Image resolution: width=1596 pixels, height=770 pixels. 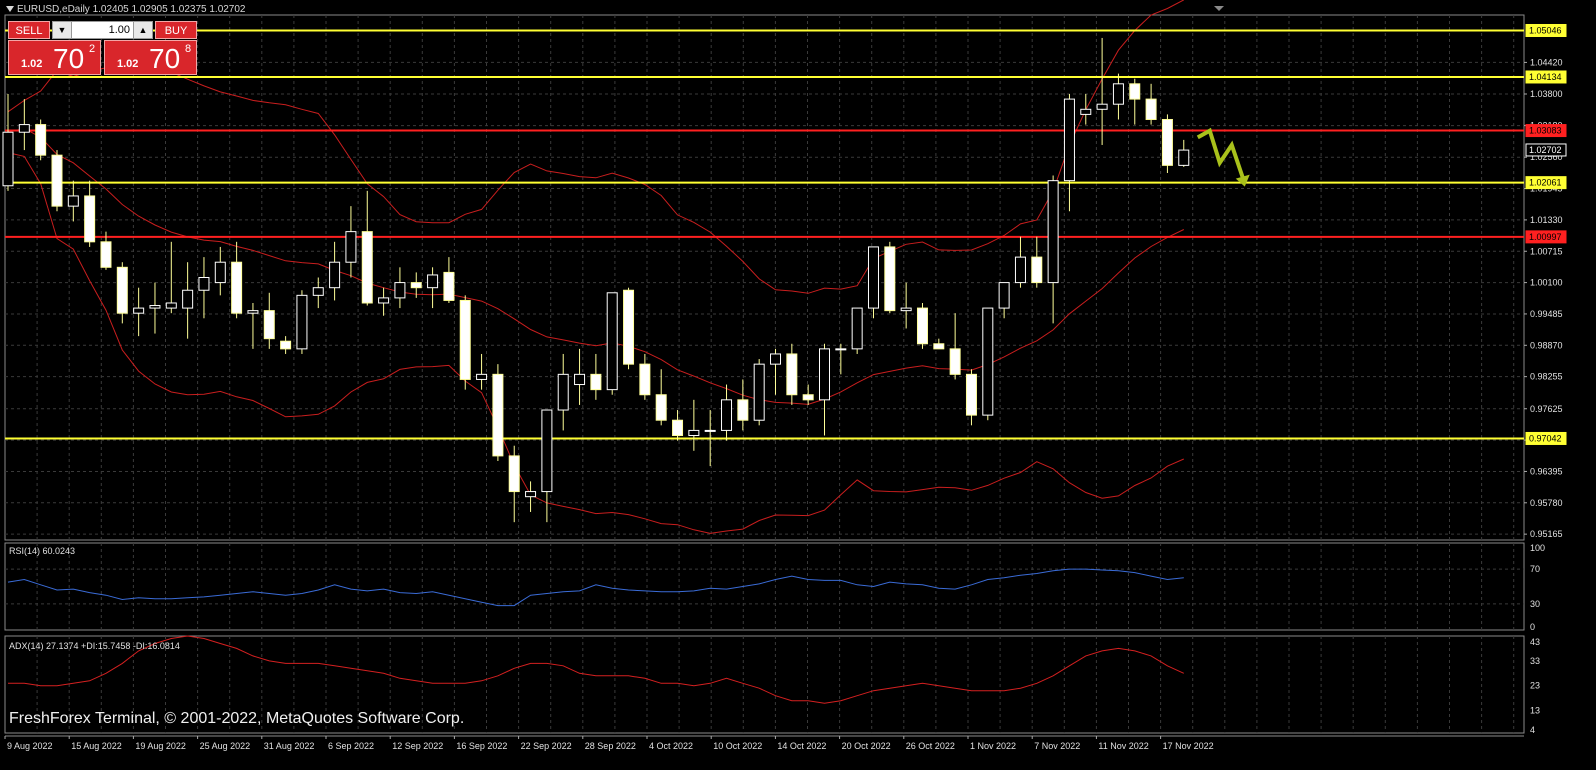 I want to click on adx-tick-label: 4, so click(x=1532, y=730).